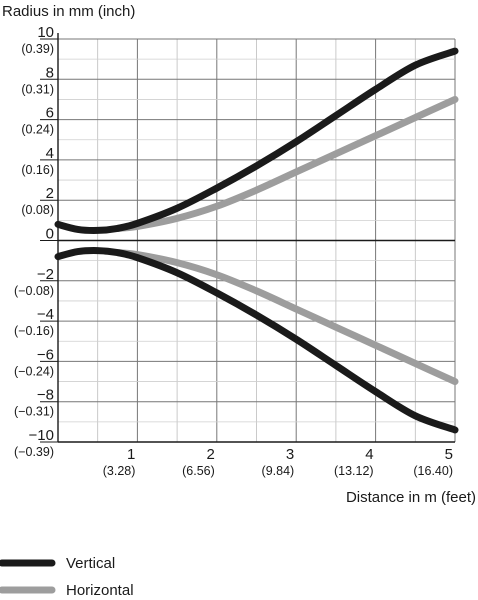  I want to click on y-tick-label: 4, so click(50, 153).